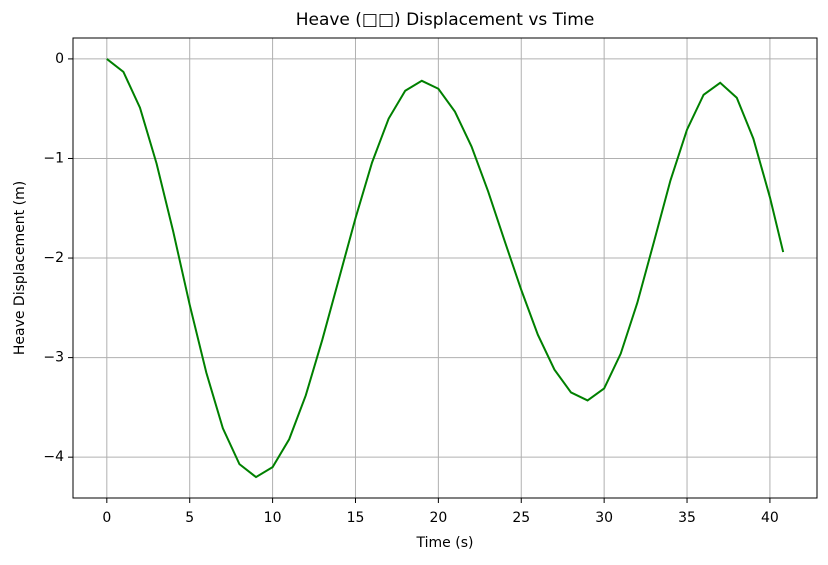  Describe the element at coordinates (521, 518) in the screenshot. I see `x-tick-label: 25` at that location.